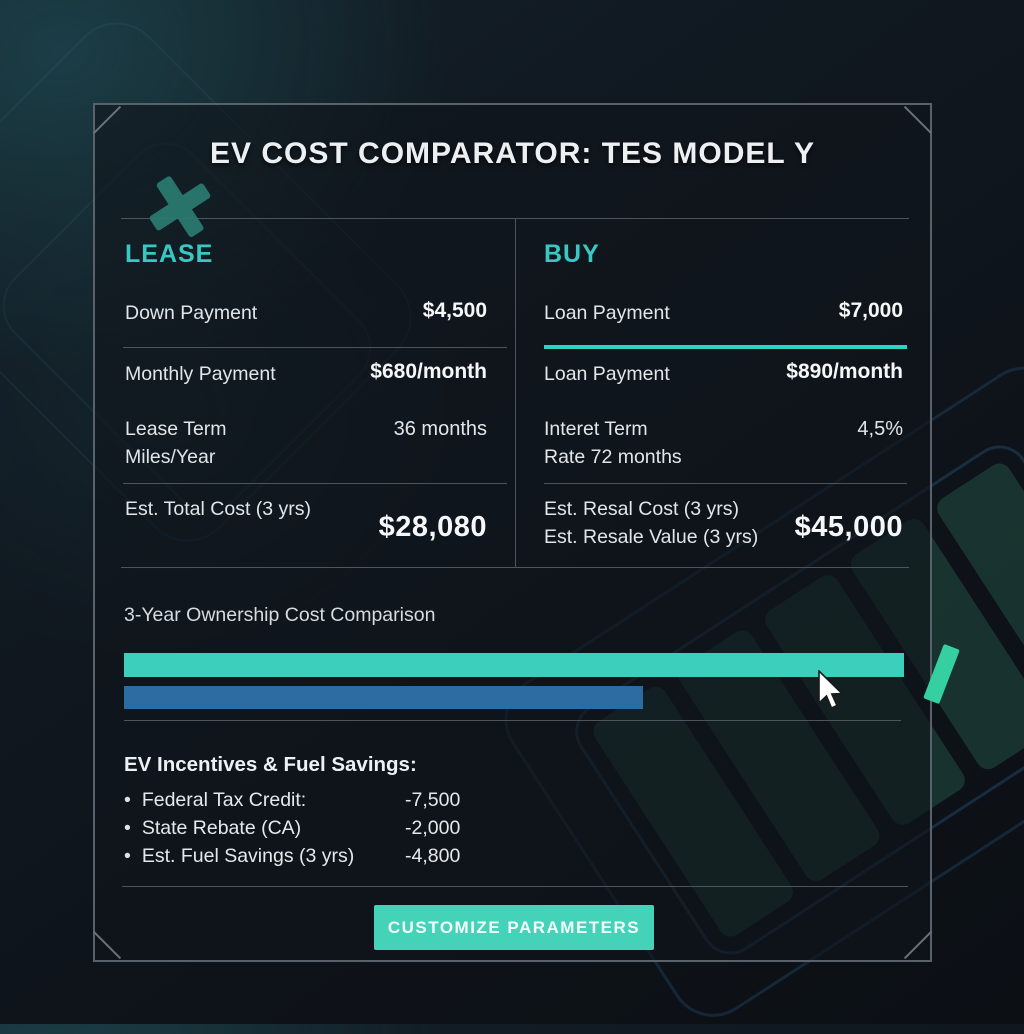  Describe the element at coordinates (514, 683) in the screenshot. I see `comparison-bars` at that location.